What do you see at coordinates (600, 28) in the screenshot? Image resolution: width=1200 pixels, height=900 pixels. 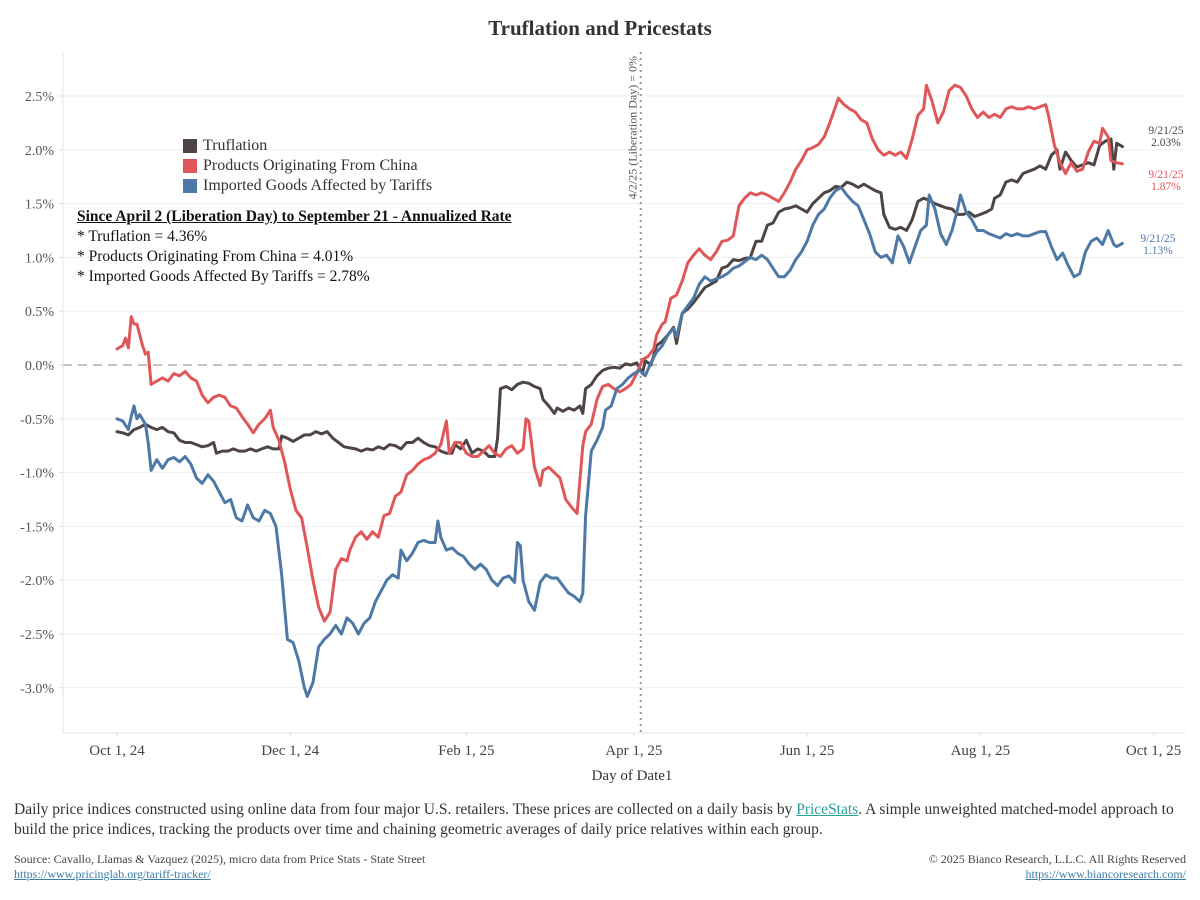 I see `chart-title: Truflation and Pricestats` at bounding box center [600, 28].